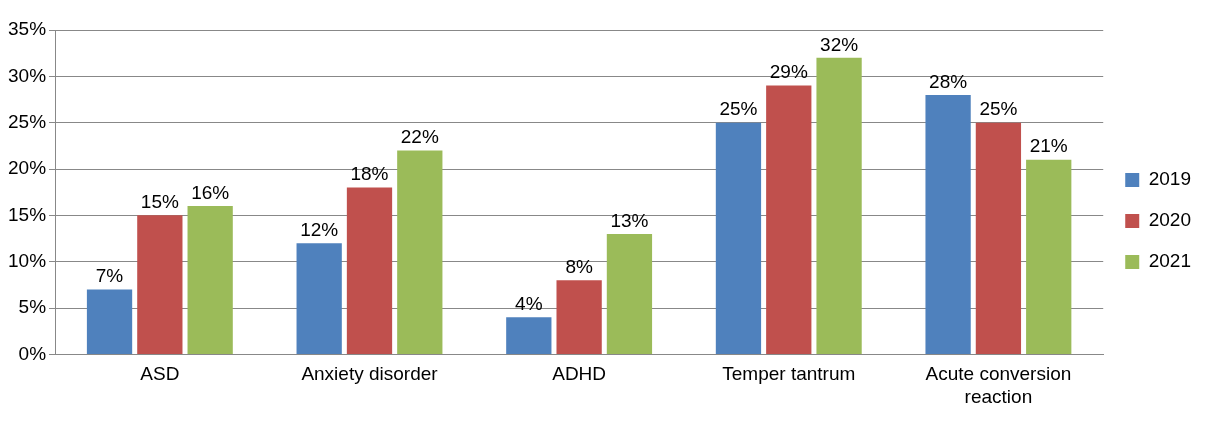  I want to click on data-label: 12%, so click(319, 229).